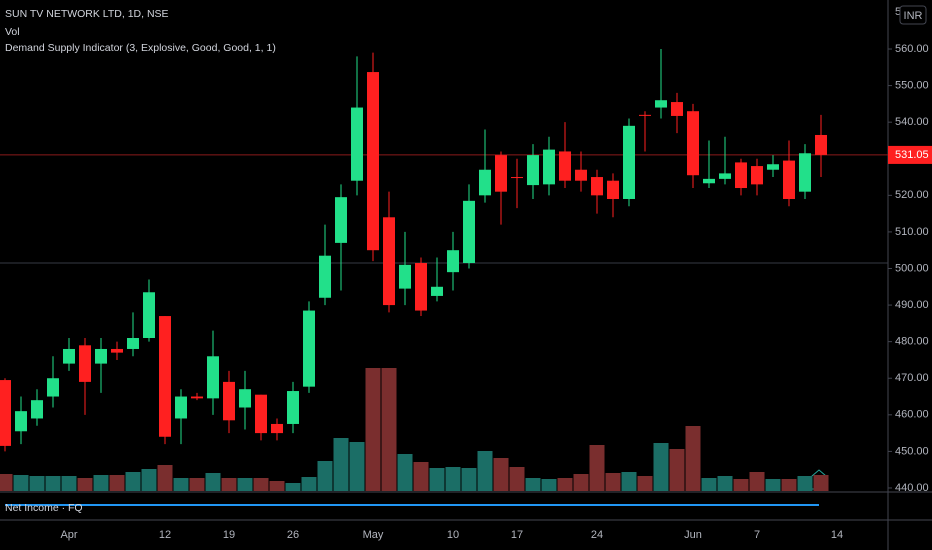 This screenshot has width=932, height=550. What do you see at coordinates (12, 32) in the screenshot?
I see `legend-vol: Vol` at bounding box center [12, 32].